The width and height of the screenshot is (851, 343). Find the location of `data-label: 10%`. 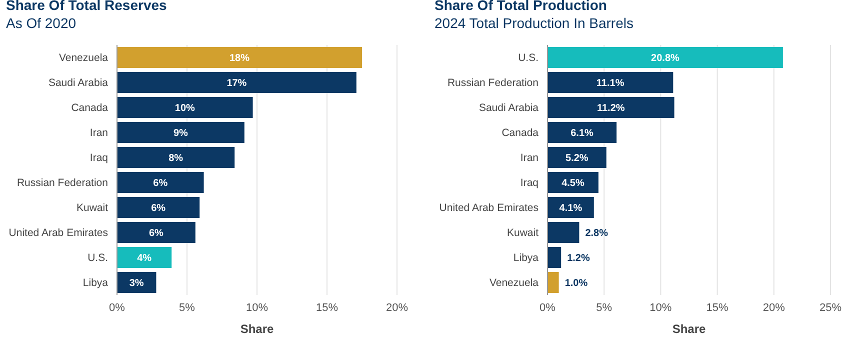

data-label: 10% is located at coordinates (185, 108).